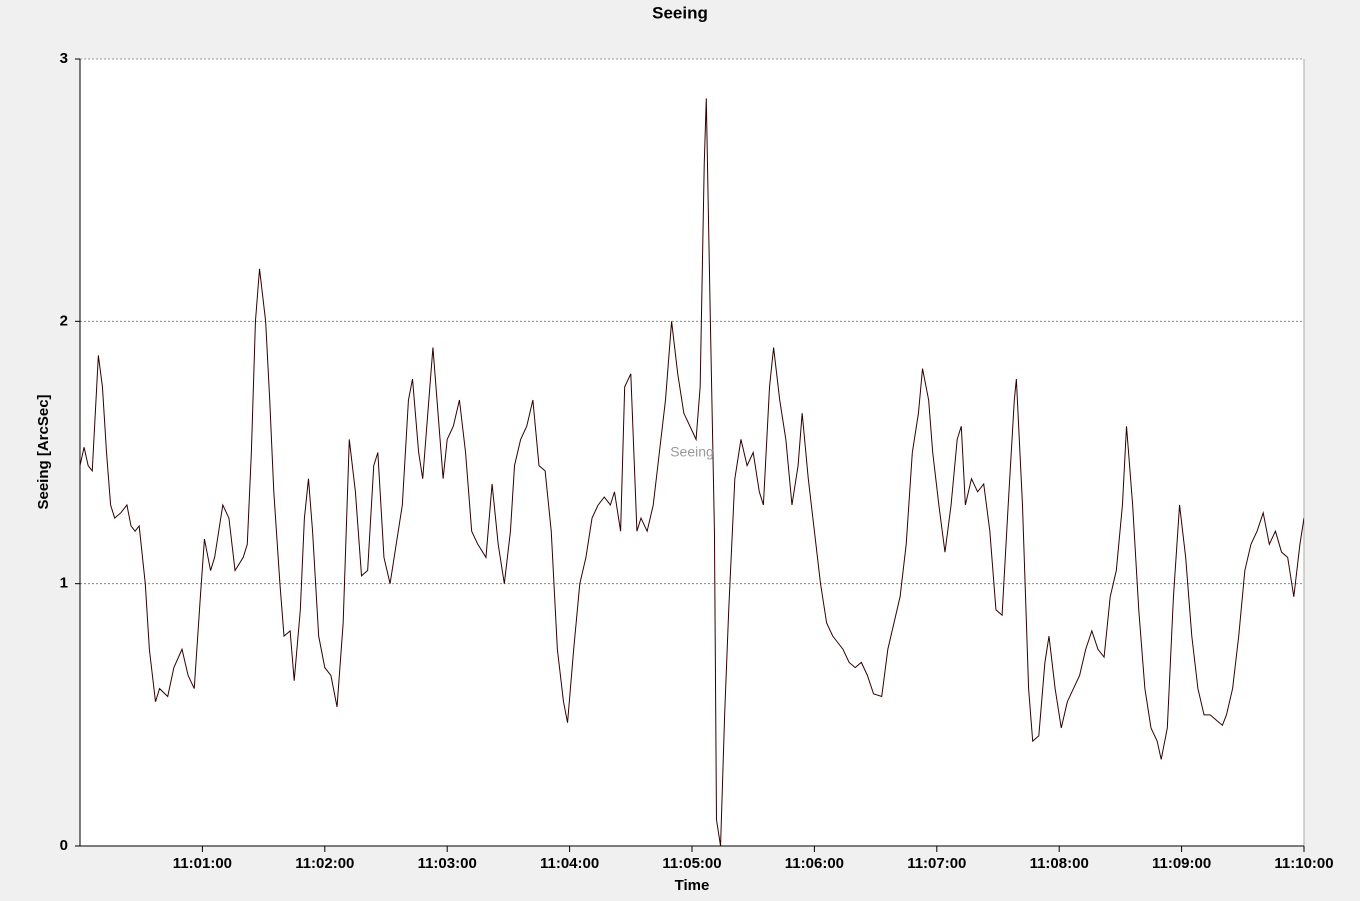 The image size is (1360, 901). I want to click on y-tick-label: 3, so click(64, 58).